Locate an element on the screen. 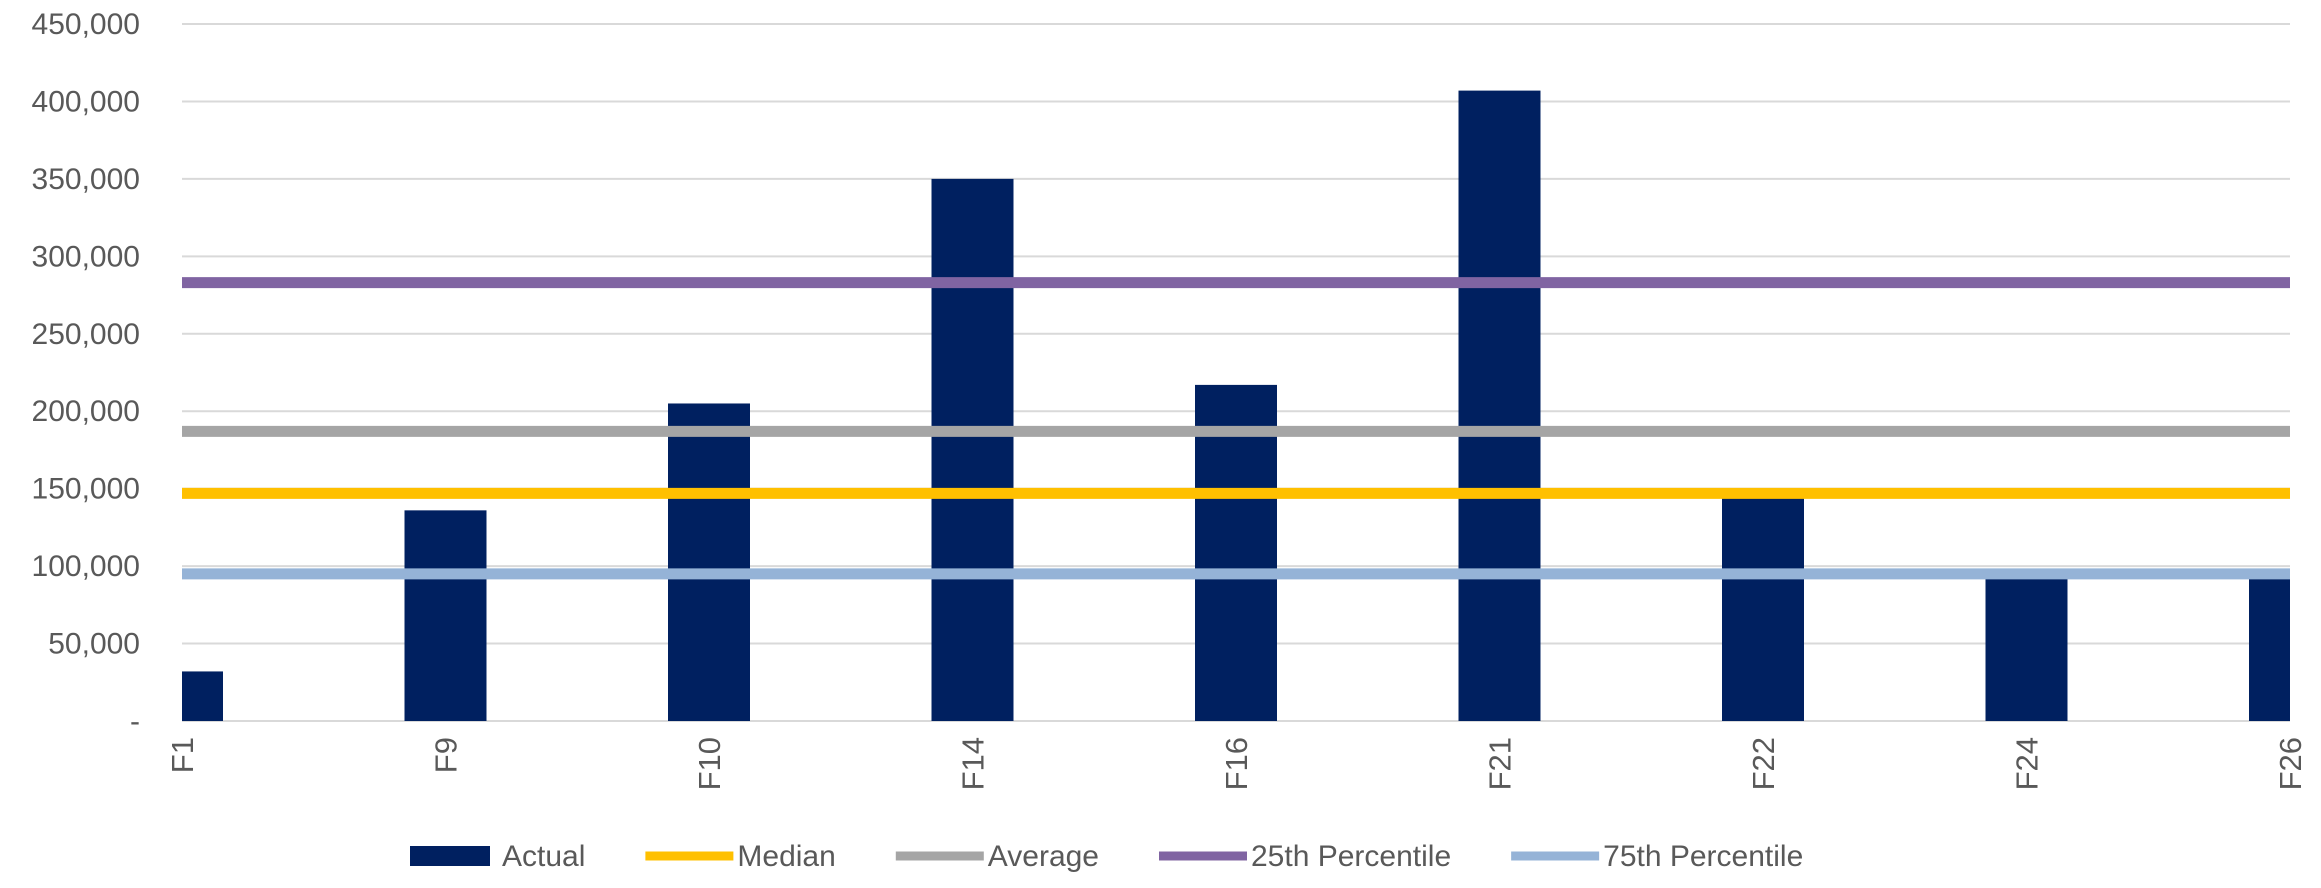 This screenshot has width=2321, height=888. bar-f1 is located at coordinates (202, 696).